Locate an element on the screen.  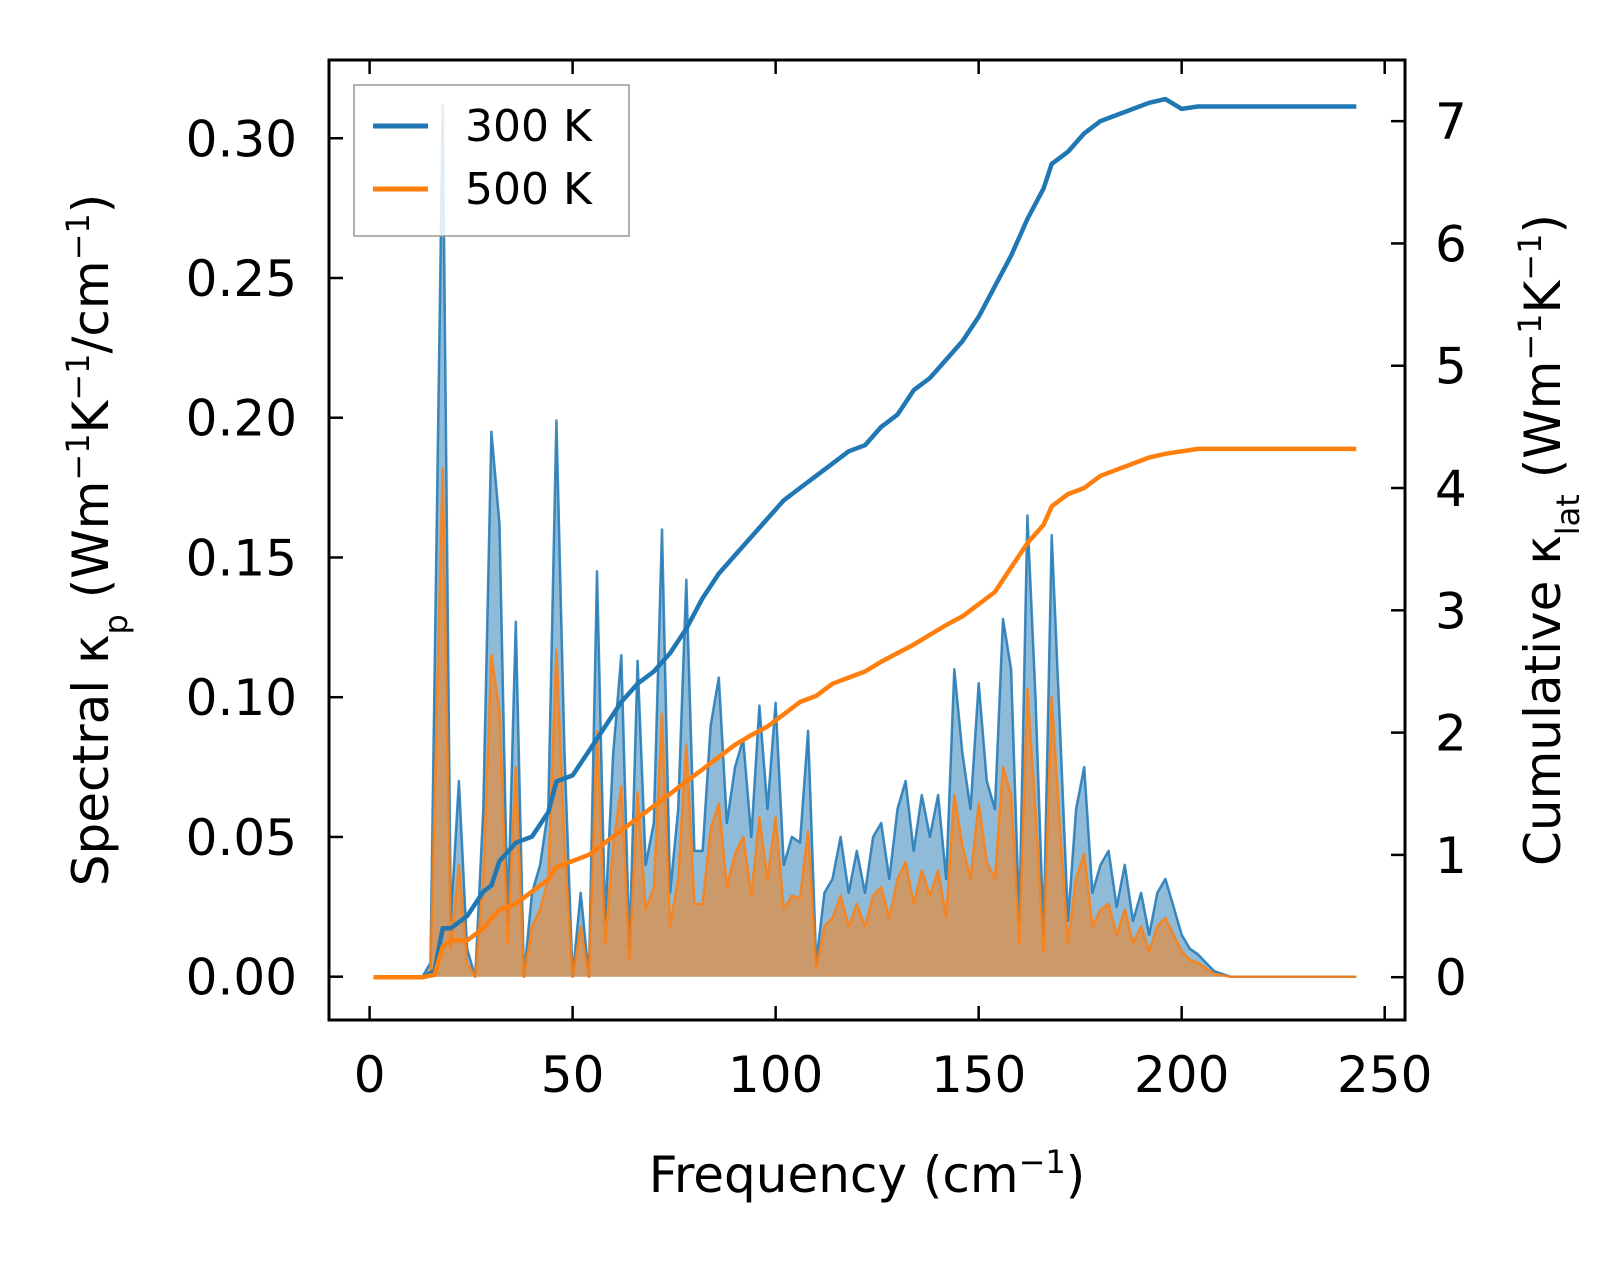
legend-label-500k: 500 K is located at coordinates (529, 189).